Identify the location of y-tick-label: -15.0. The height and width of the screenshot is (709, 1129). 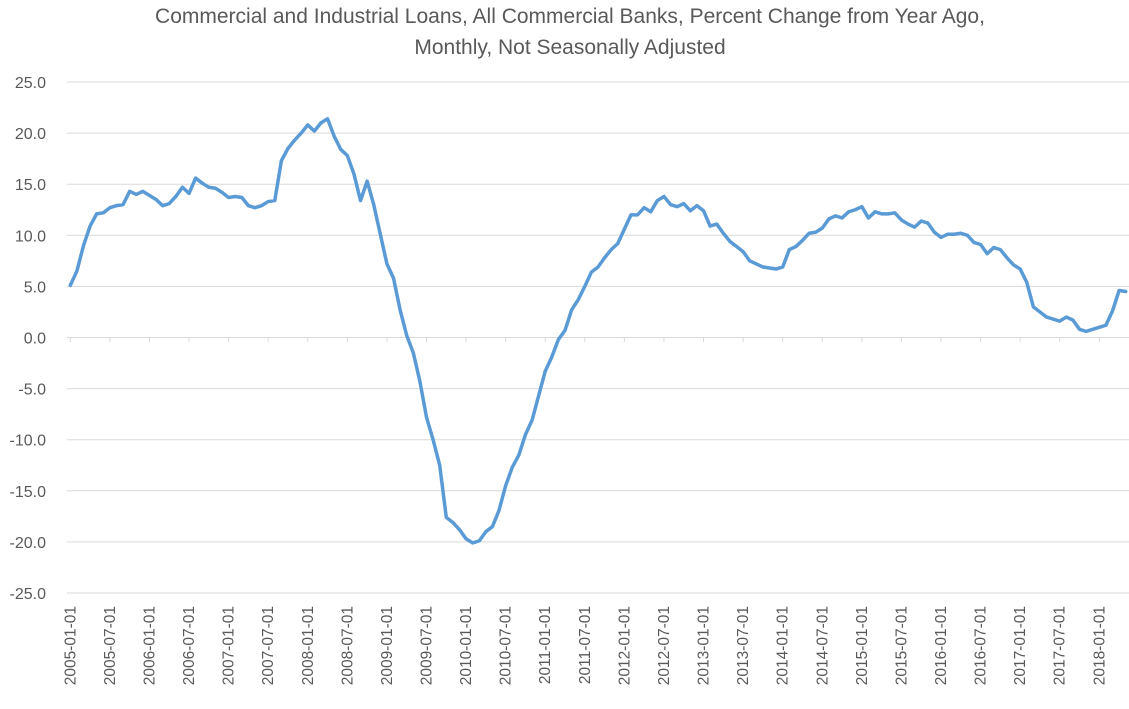
(28, 492).